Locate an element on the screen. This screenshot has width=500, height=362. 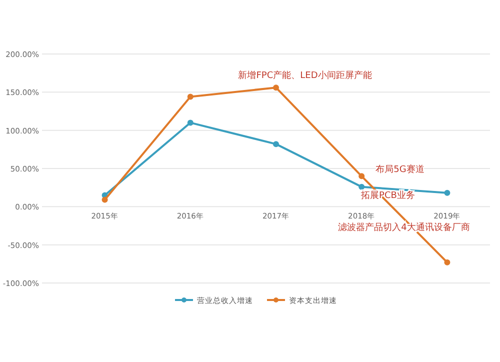
annotation: 布局5G赛道 is located at coordinates (400, 169).